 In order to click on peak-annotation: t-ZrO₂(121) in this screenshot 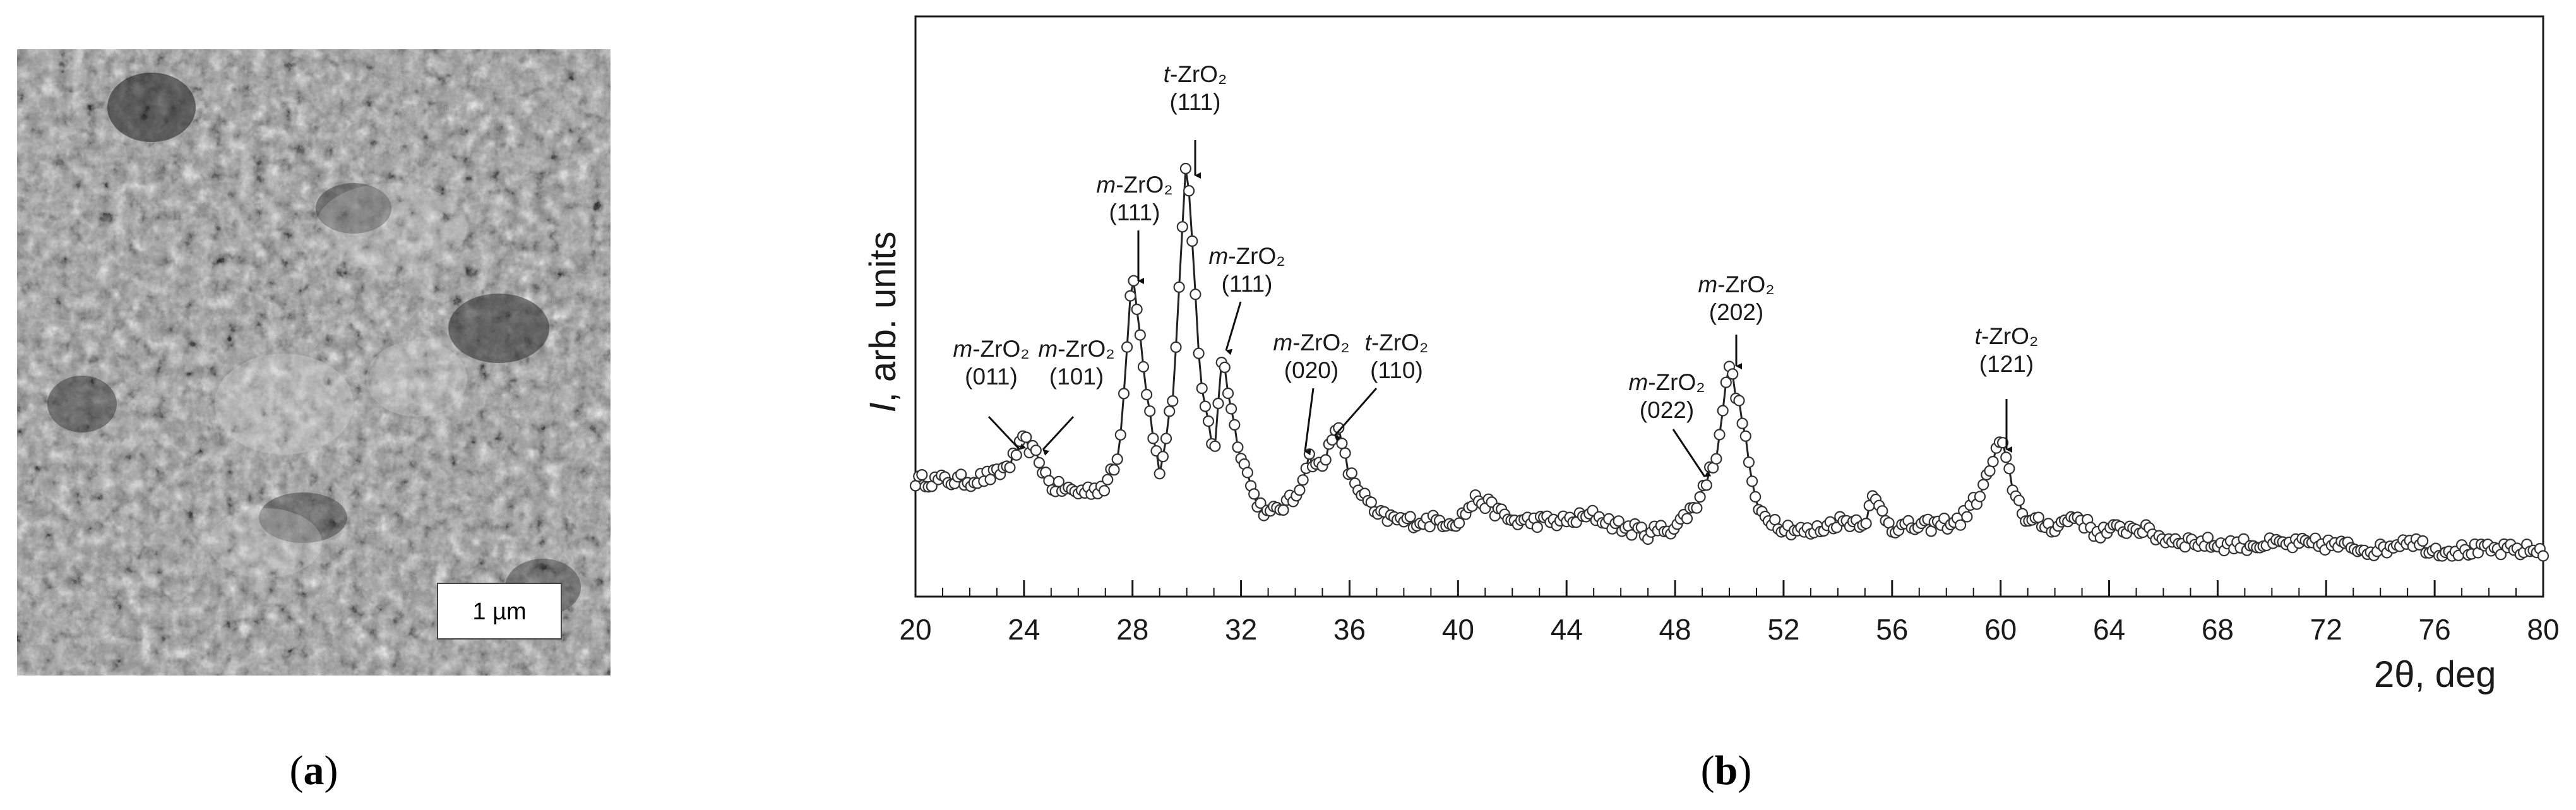, I will do `click(2007, 388)`.